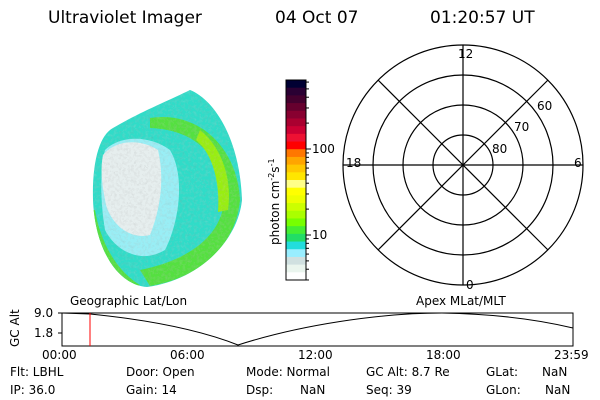  I want to click on gc-alt-info: GC Alt: 8.7 Re, so click(408, 372).